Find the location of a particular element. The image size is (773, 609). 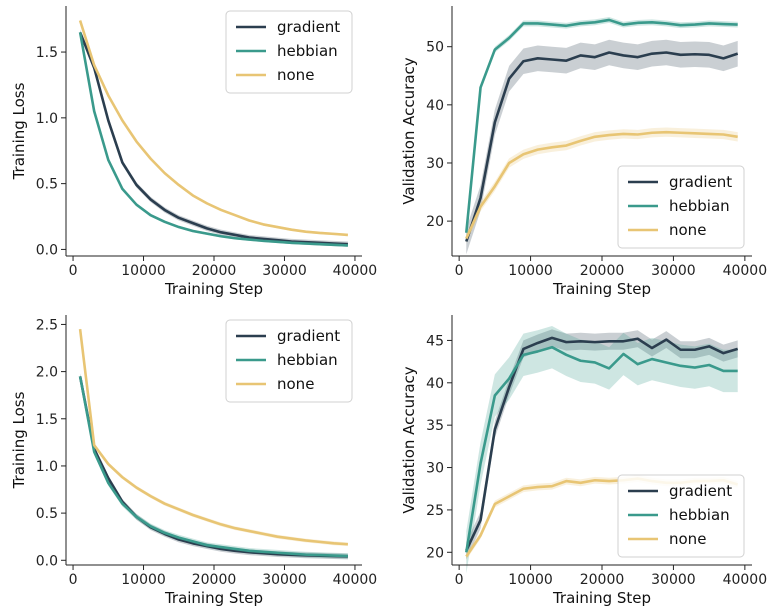

band-hebbian is located at coordinates (602, 450).